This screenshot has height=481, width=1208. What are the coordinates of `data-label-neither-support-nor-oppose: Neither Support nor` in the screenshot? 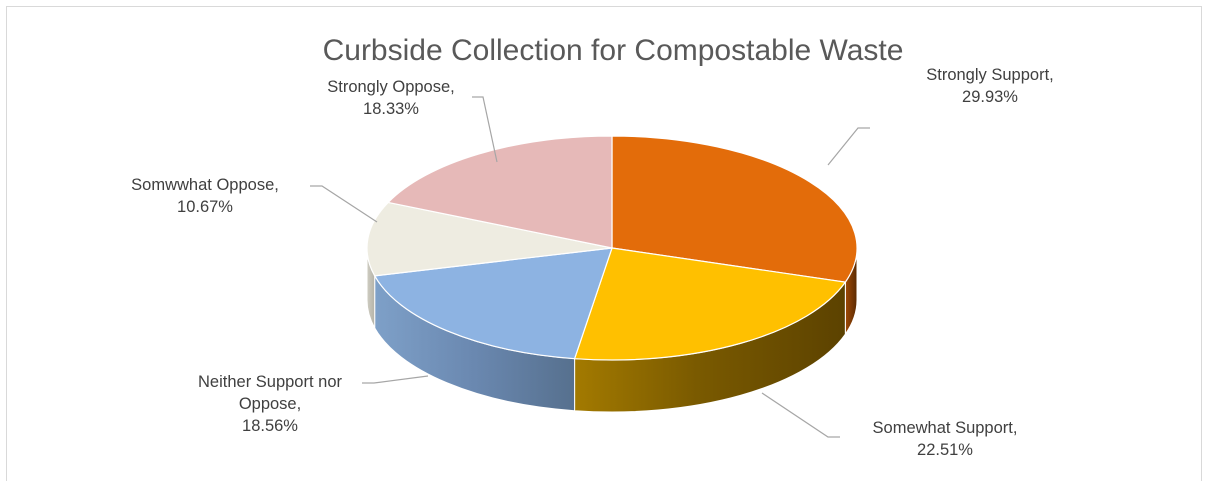 It's located at (270, 382).